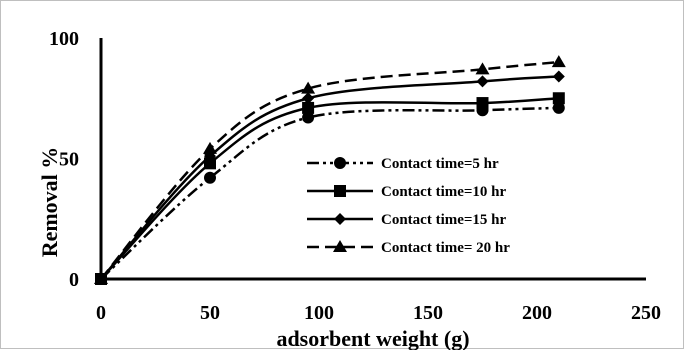  I want to click on legend-label: Contact time=10 hr, so click(444, 192).